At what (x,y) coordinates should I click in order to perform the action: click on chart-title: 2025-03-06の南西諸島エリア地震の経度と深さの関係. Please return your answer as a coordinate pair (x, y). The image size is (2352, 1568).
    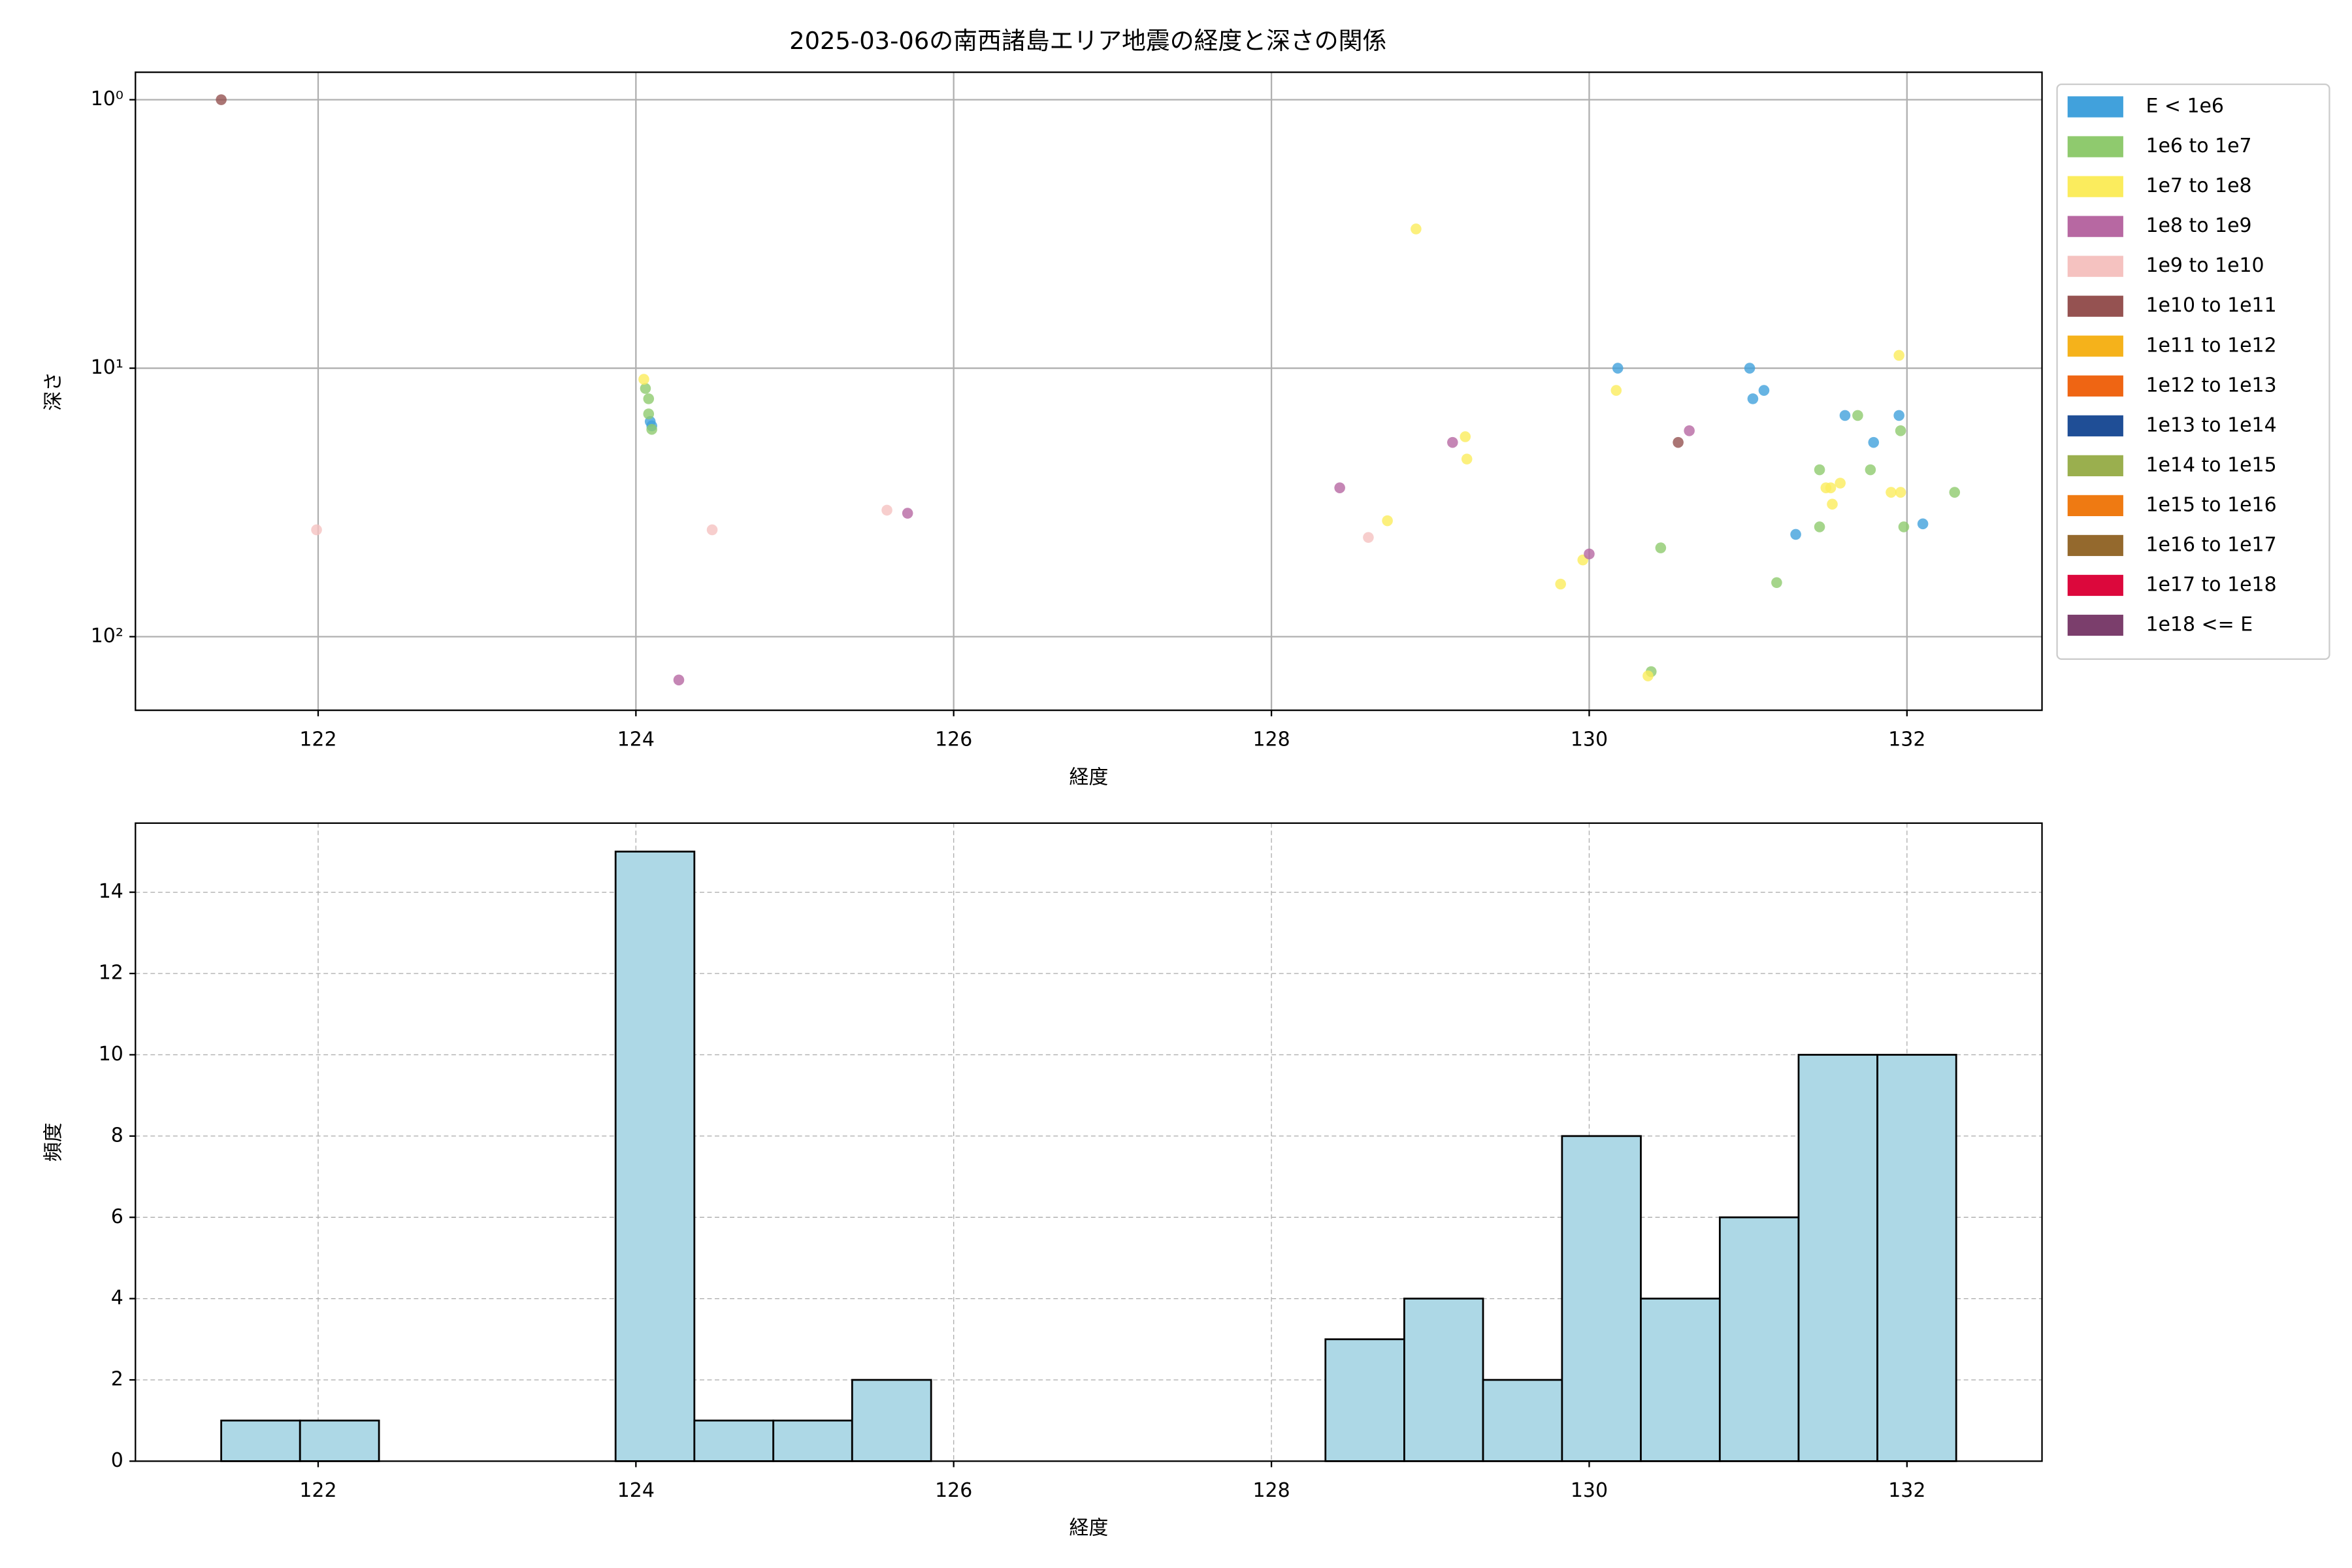
    Looking at the image, I should click on (1087, 41).